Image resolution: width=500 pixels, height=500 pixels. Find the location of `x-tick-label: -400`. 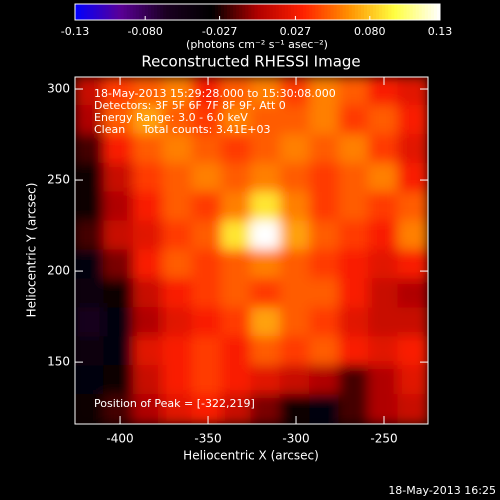

x-tick-label: -400 is located at coordinates (119, 439).